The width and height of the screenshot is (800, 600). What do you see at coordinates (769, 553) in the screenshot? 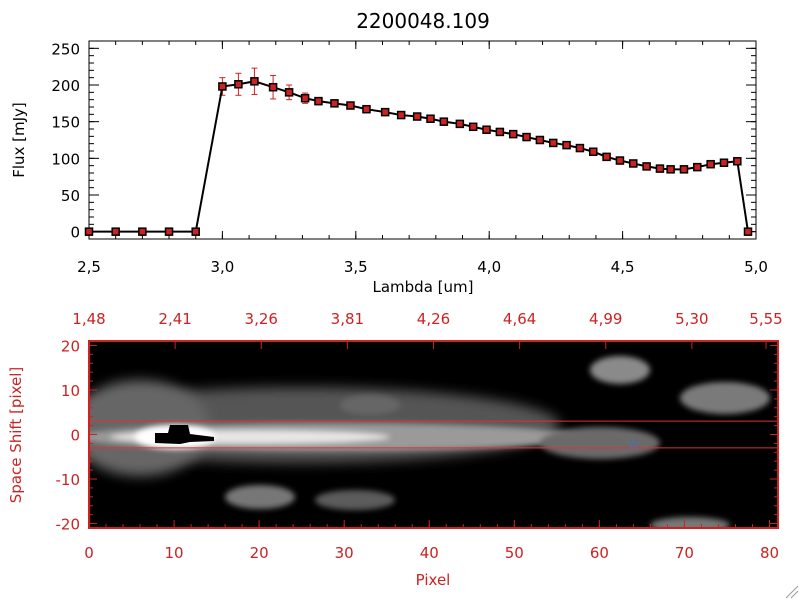
I see `image-x-tick-label: 80` at bounding box center [769, 553].